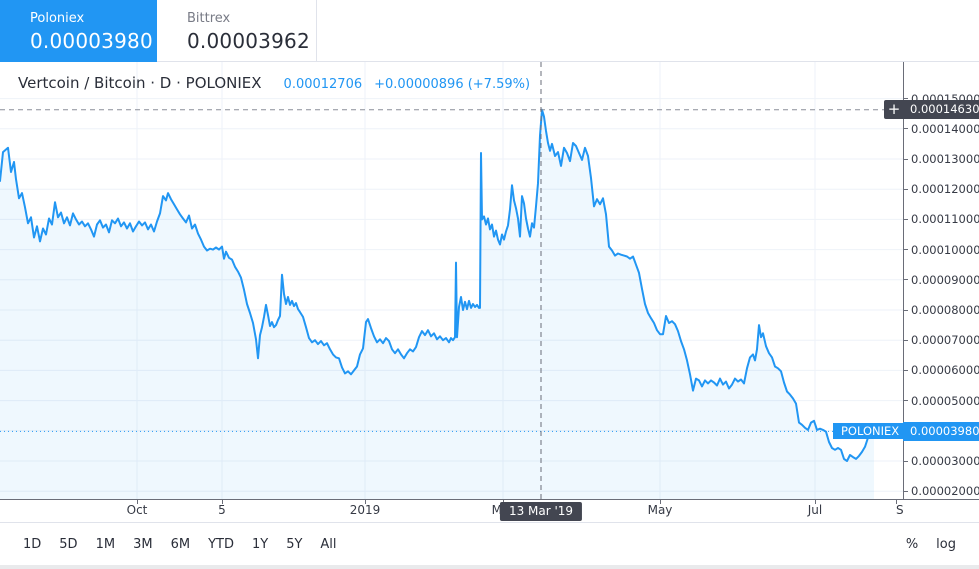  I want to click on tab-bittrex: Bittrex 0.00003962, so click(237, 31).